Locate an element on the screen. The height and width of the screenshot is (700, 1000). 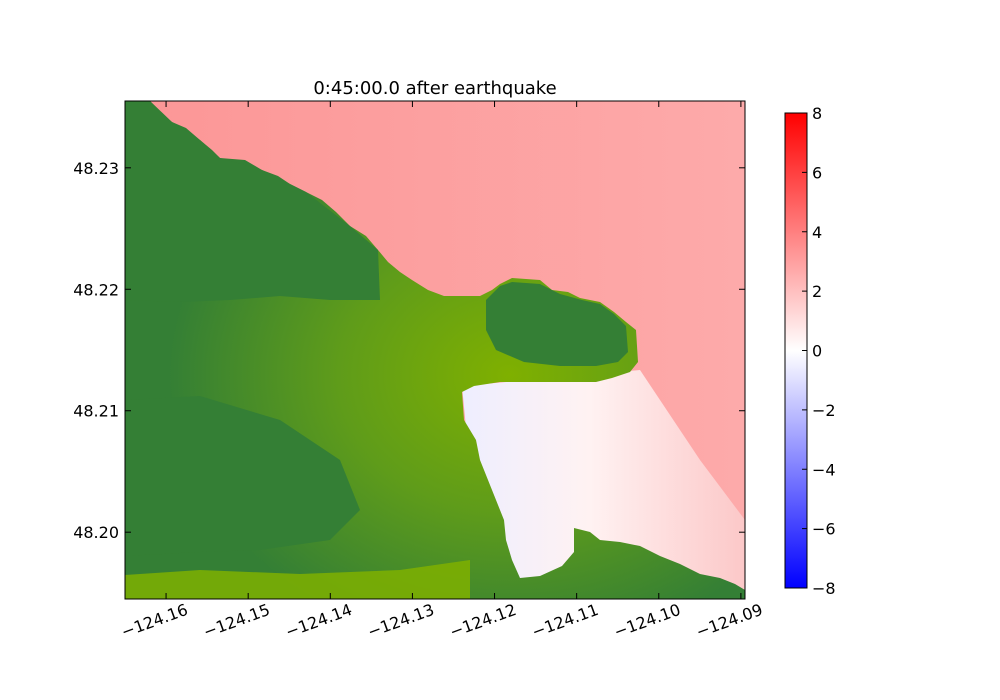
colorbar-tick-label: 0 is located at coordinates (817, 351).